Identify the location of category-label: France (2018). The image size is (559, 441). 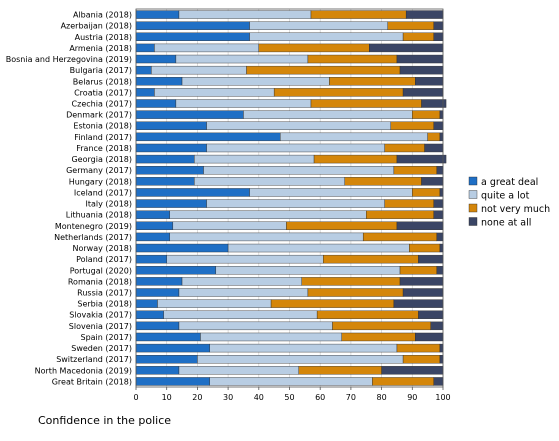
(104, 148).